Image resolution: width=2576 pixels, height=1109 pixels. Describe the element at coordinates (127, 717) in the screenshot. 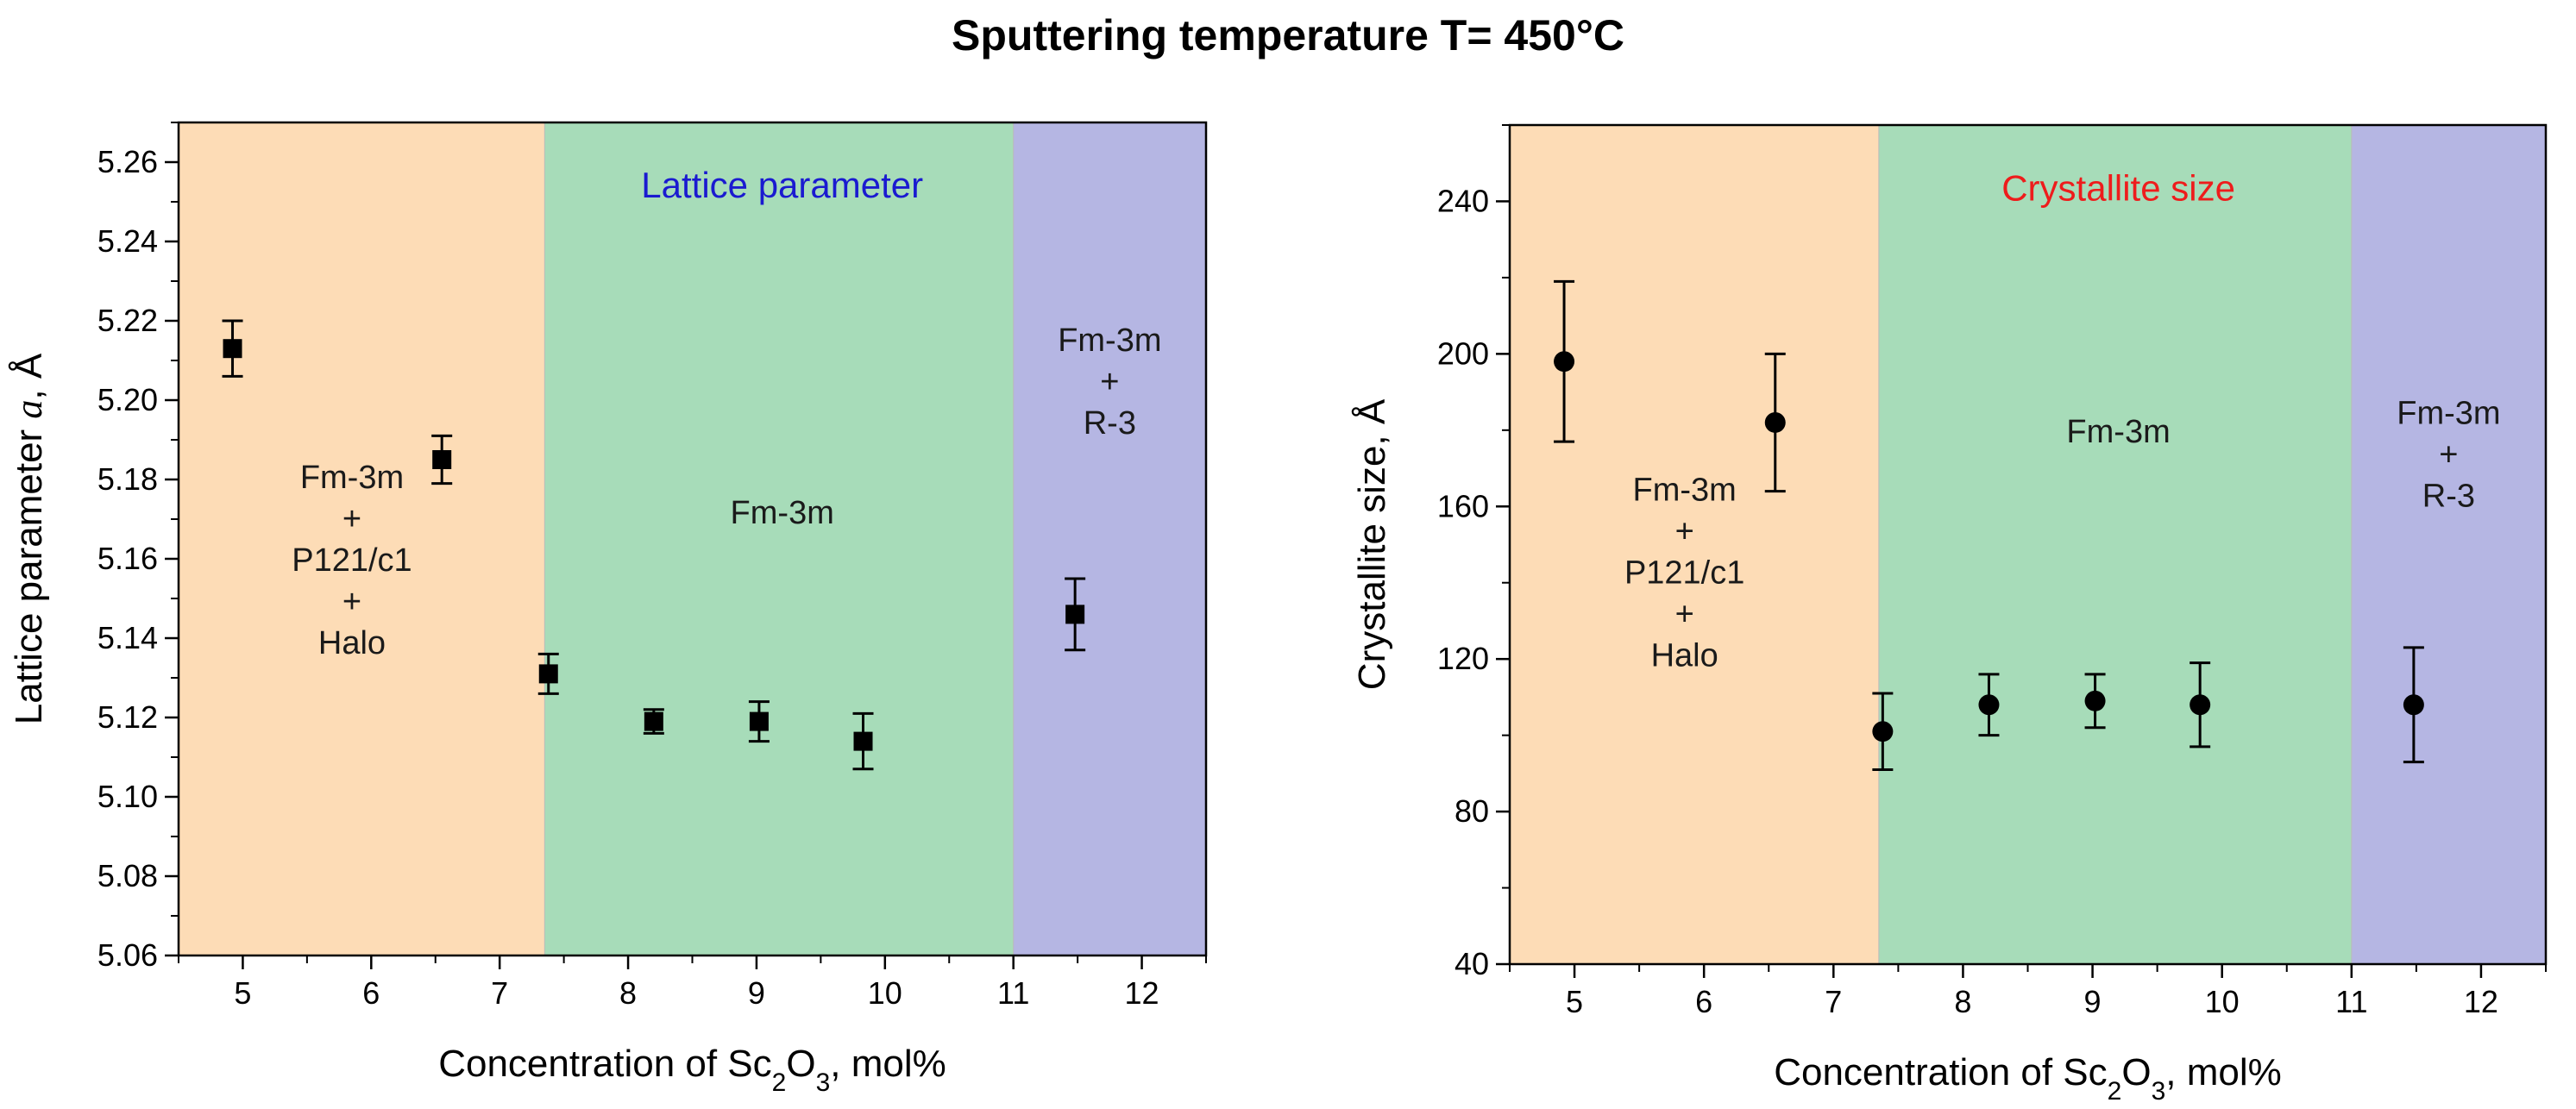

I see `y-tick-label: 5.12` at that location.